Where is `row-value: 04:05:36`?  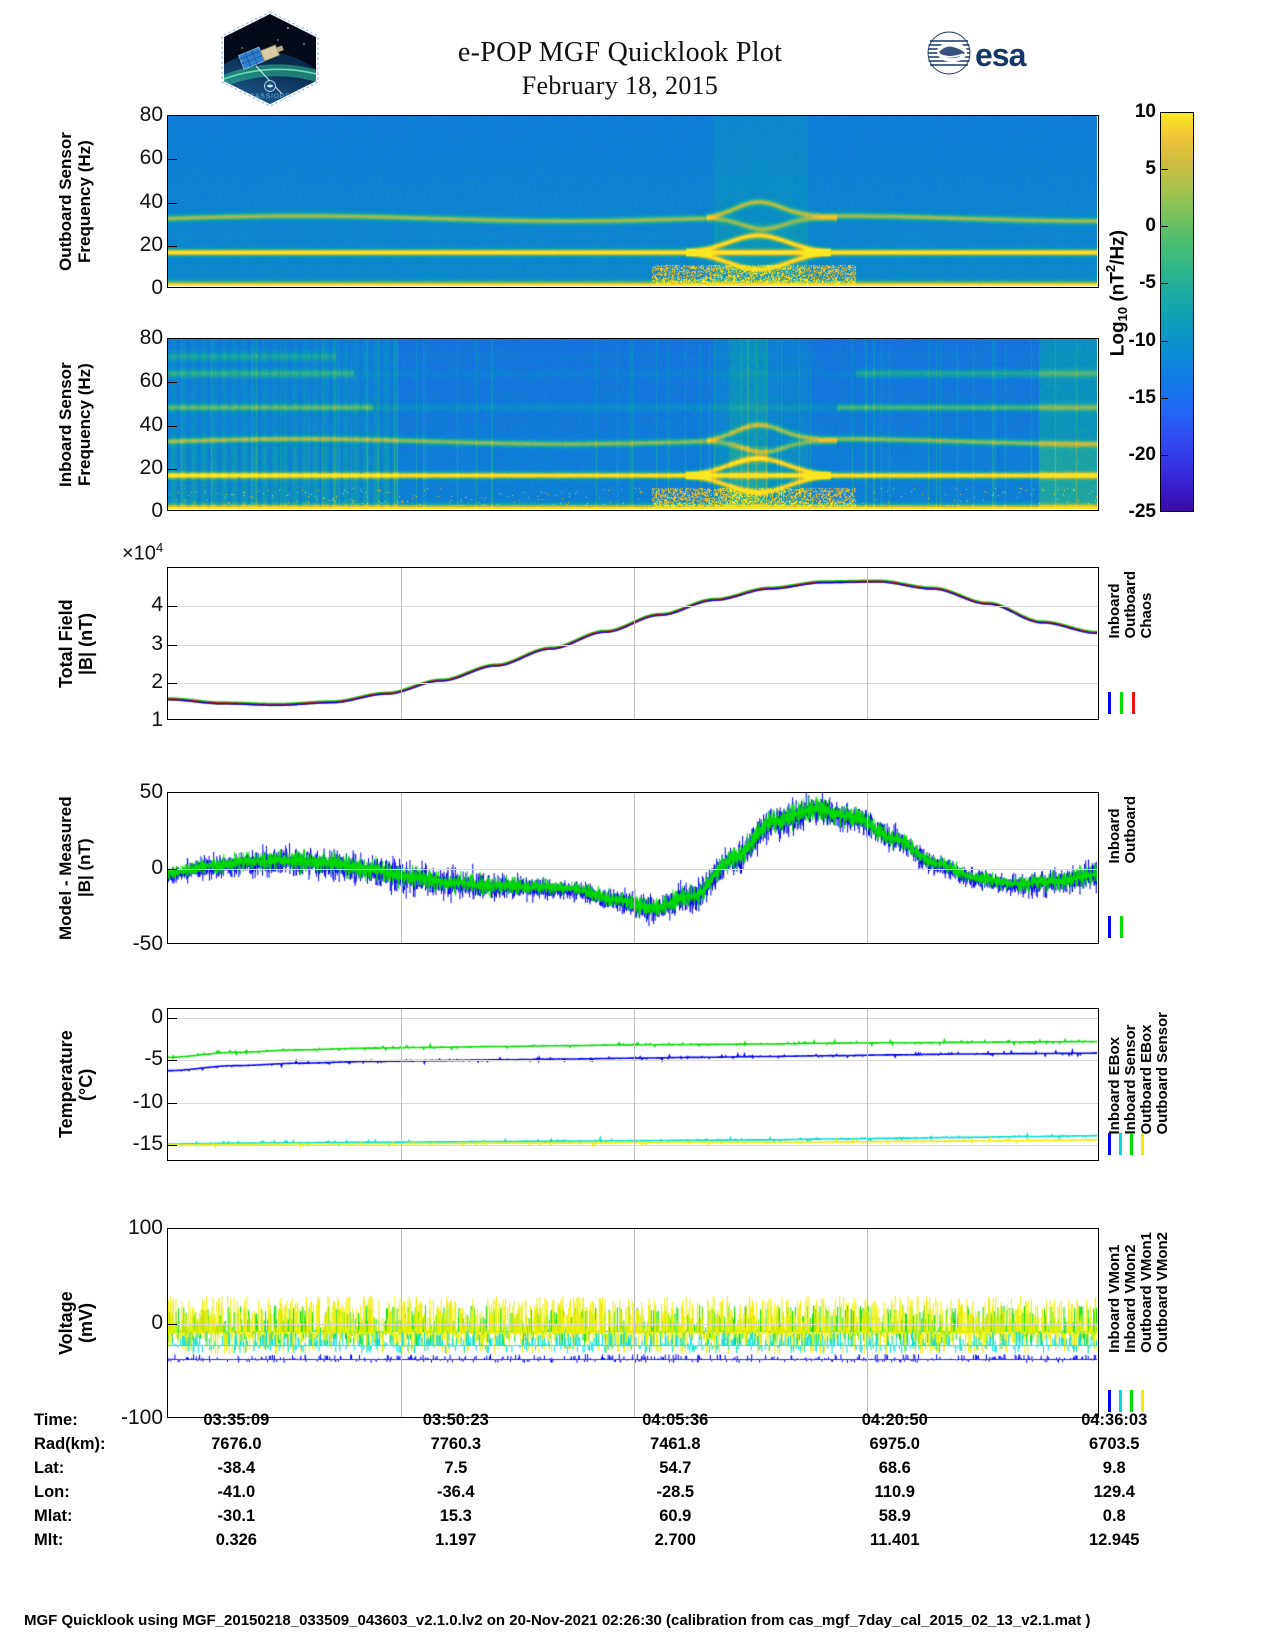
row-value: 04:05:36 is located at coordinates (675, 1419).